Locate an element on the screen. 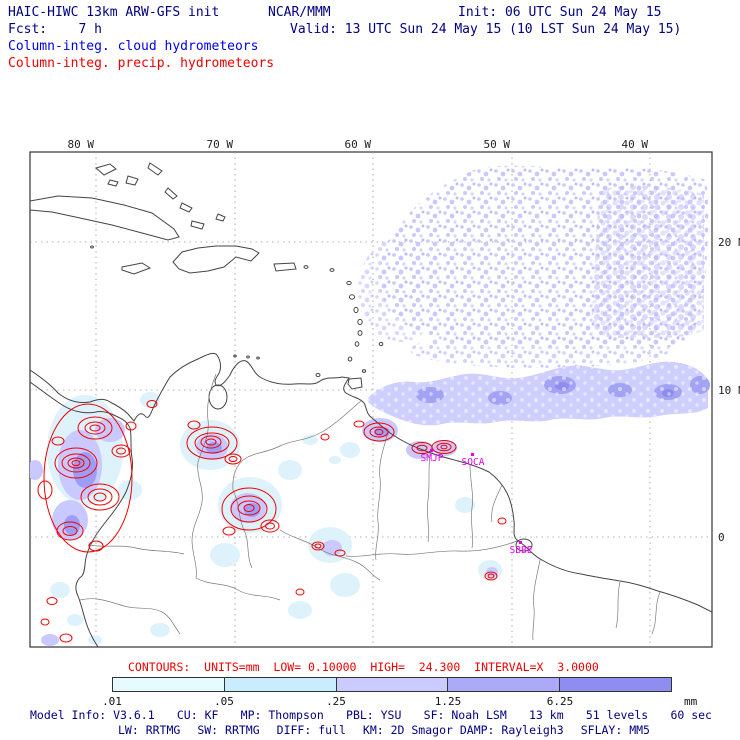 The width and height of the screenshot is (740, 740). colorbar-tick: .05 is located at coordinates (224, 701).